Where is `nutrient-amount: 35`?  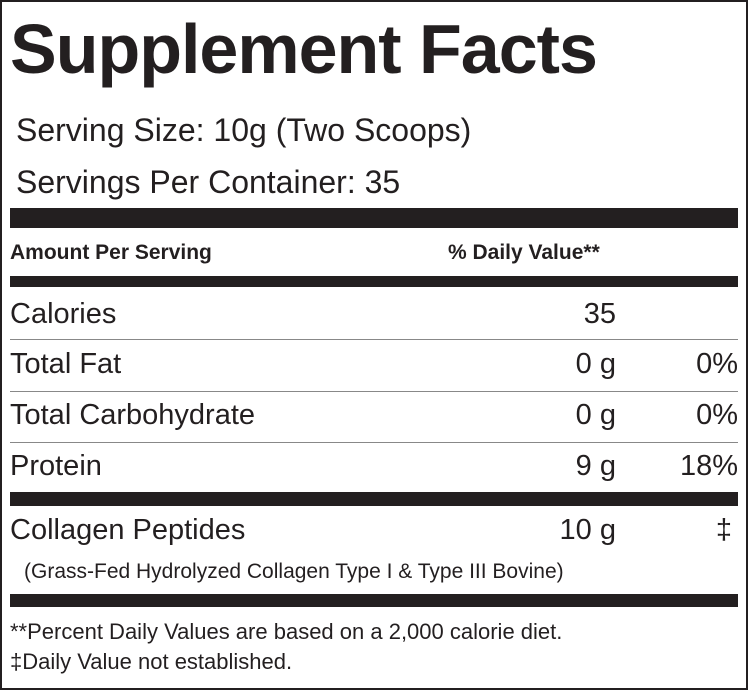 nutrient-amount: 35 is located at coordinates (599, 314).